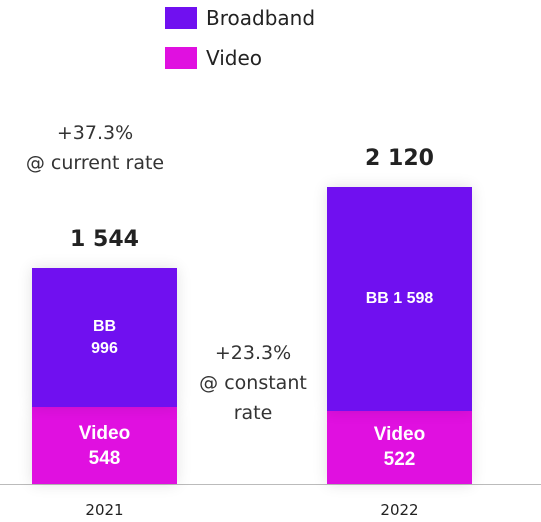  Describe the element at coordinates (104, 337) in the screenshot. I see `bar-segment: BB 996` at that location.